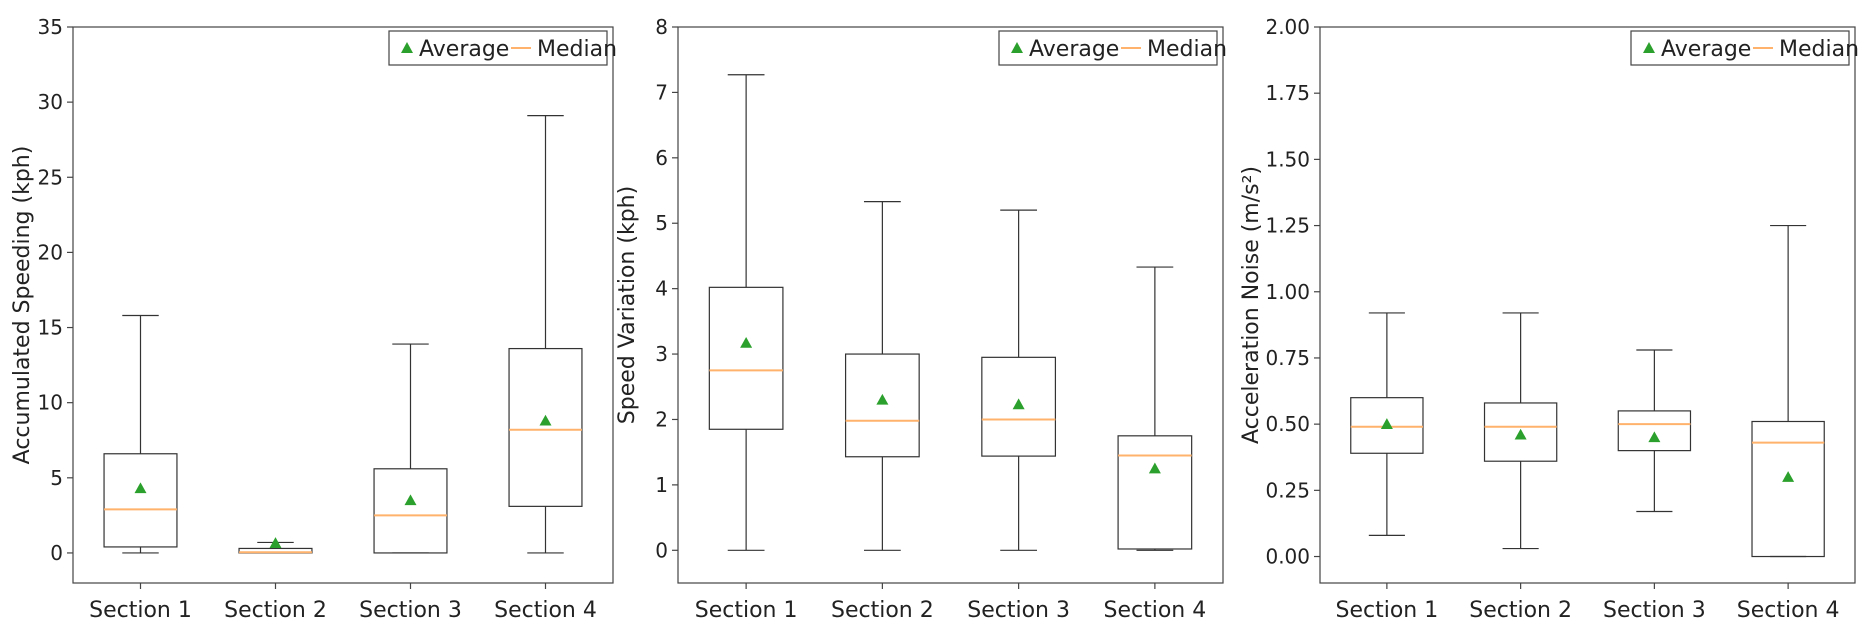 This screenshot has width=1863, height=640. I want to click on y-tick-label: 2, so click(661, 419).